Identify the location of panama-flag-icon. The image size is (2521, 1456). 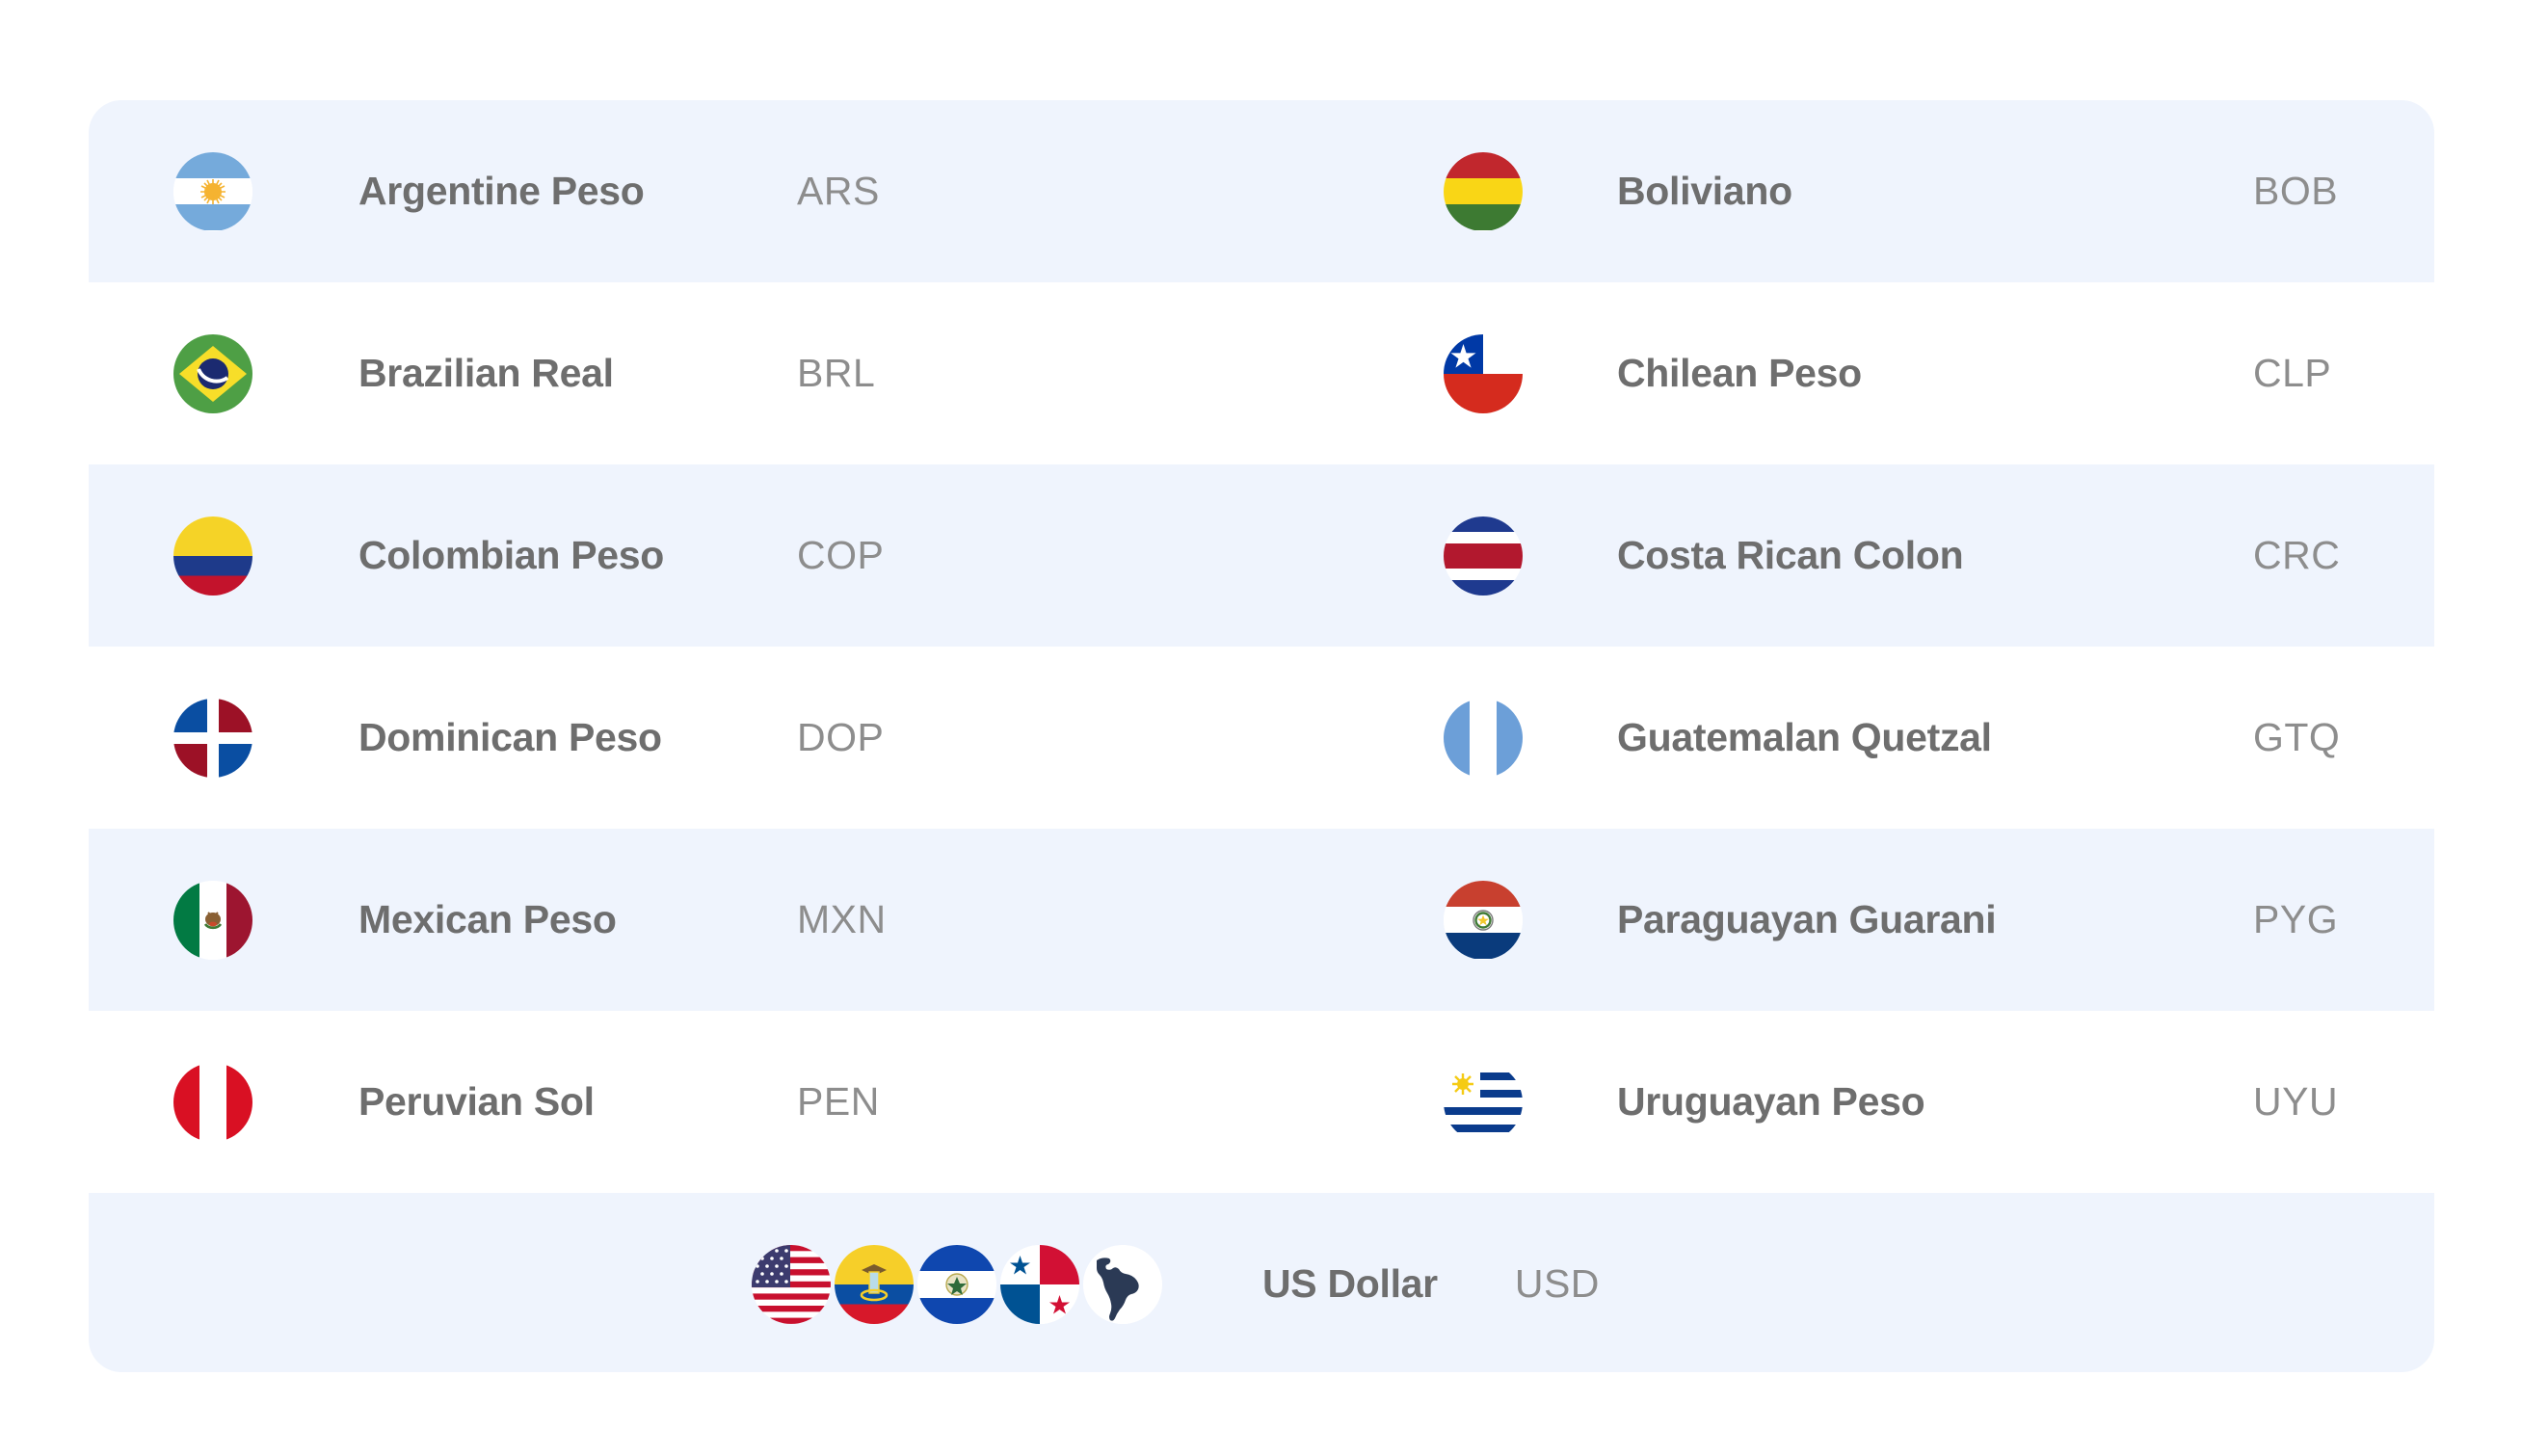
(1039, 1284).